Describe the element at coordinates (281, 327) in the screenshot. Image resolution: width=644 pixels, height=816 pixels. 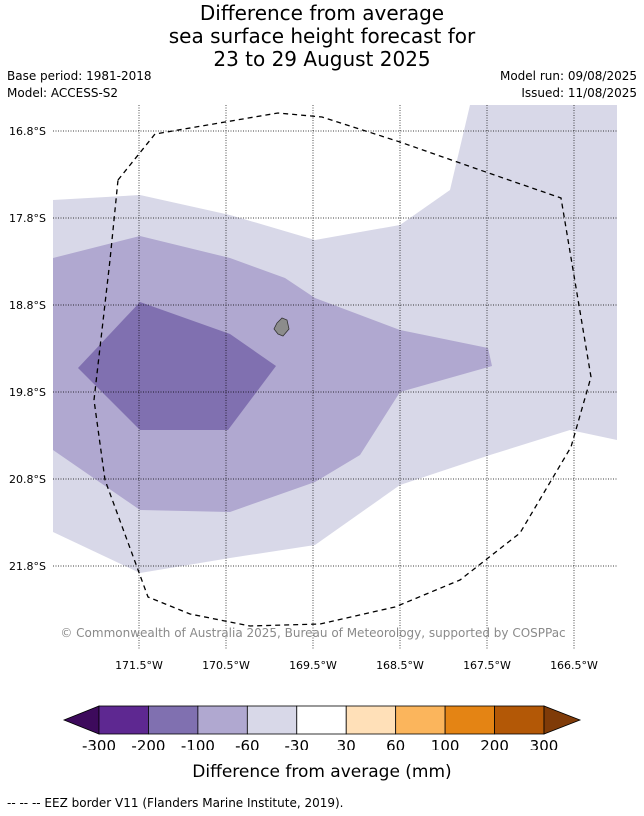
I see `island-shape` at that location.